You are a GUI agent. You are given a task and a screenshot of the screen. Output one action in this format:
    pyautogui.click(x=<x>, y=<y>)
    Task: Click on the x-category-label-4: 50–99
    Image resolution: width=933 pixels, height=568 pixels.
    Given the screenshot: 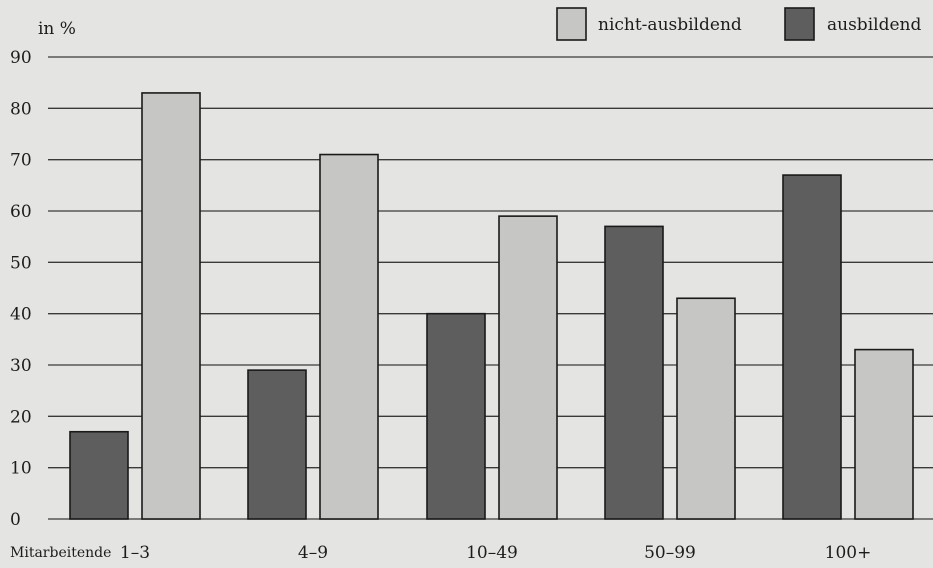 What is the action you would take?
    pyautogui.click(x=670, y=553)
    